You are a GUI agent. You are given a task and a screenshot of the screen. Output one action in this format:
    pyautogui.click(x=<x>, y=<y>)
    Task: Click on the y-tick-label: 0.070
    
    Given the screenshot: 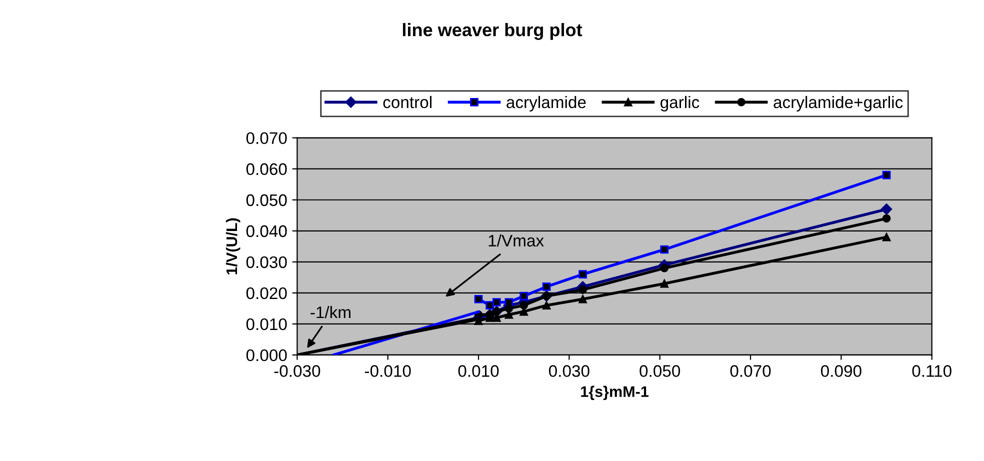 What is the action you would take?
    pyautogui.click(x=266, y=138)
    